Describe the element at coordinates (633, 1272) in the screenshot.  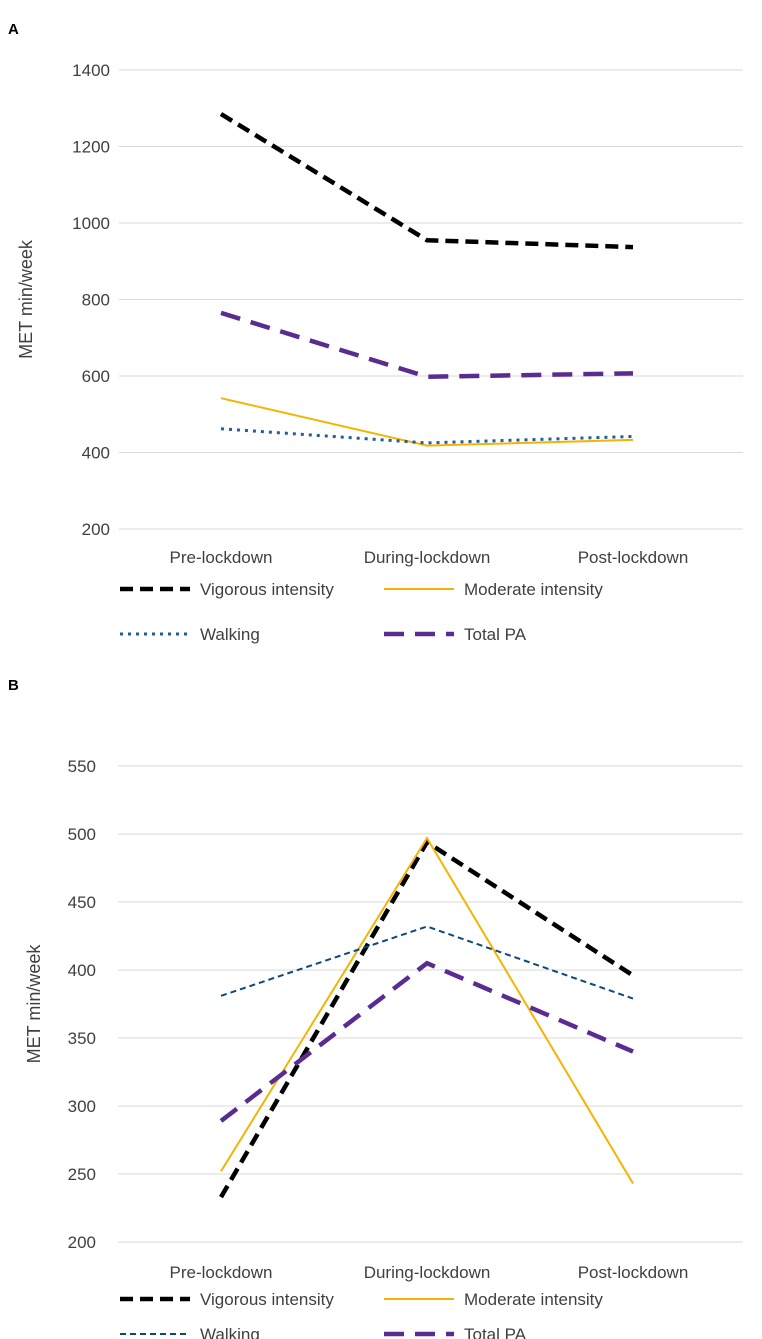
I see `chart-b-x-tick-label: Post-lockdown` at that location.